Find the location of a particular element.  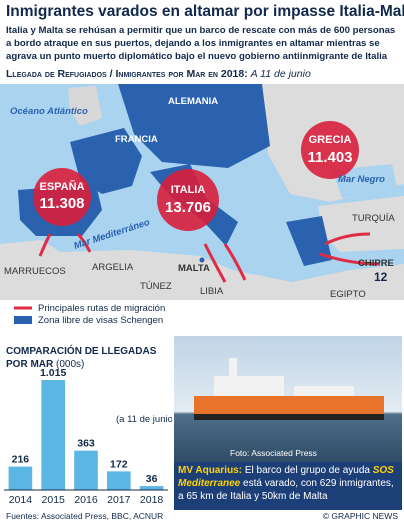

bubble-country: ITALIA is located at coordinates (188, 190).